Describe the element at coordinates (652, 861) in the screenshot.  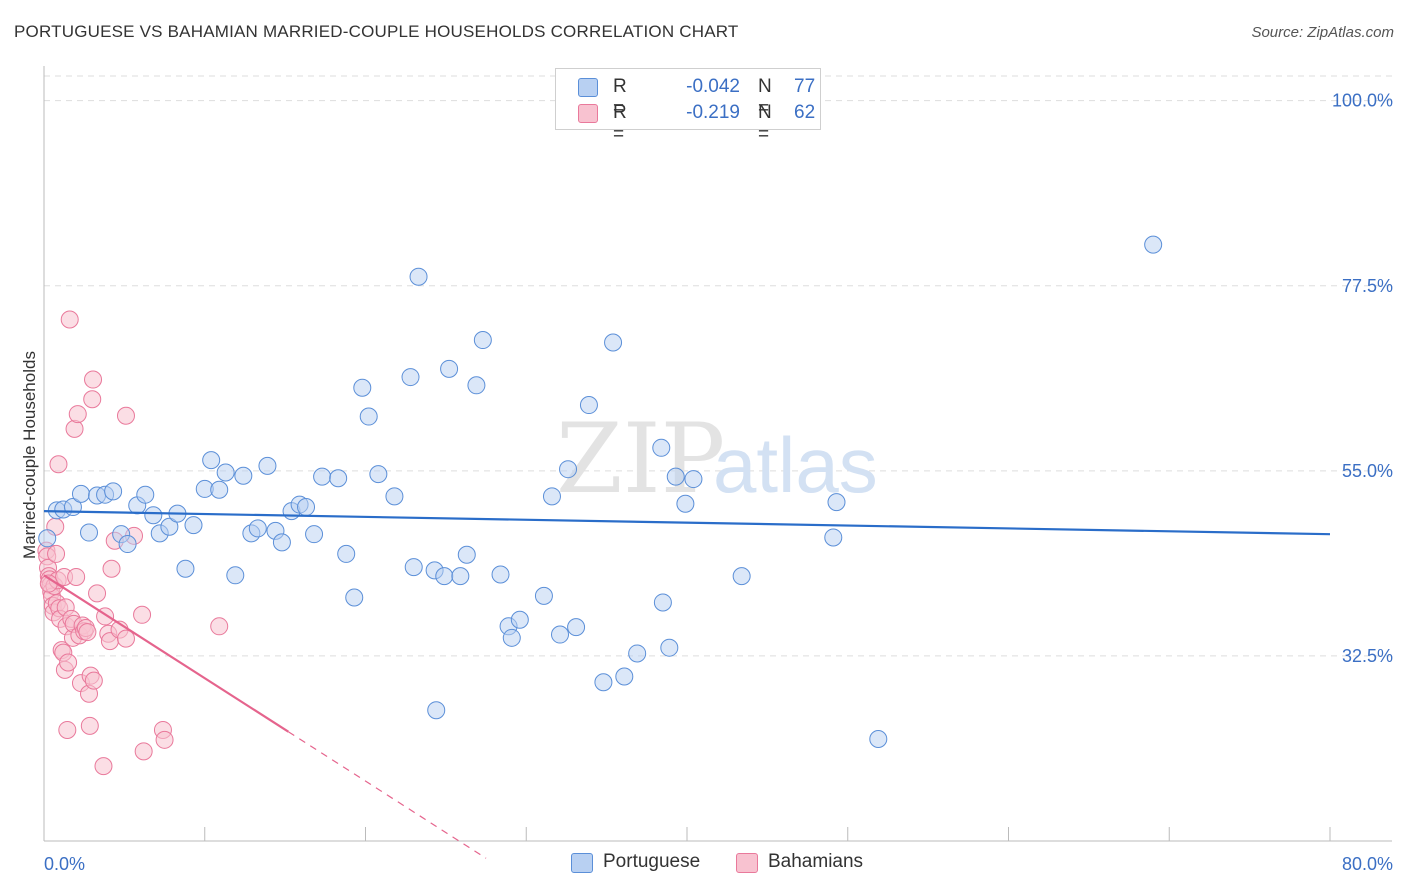
I see `portuguese-legend-label: Portuguese` at that location.